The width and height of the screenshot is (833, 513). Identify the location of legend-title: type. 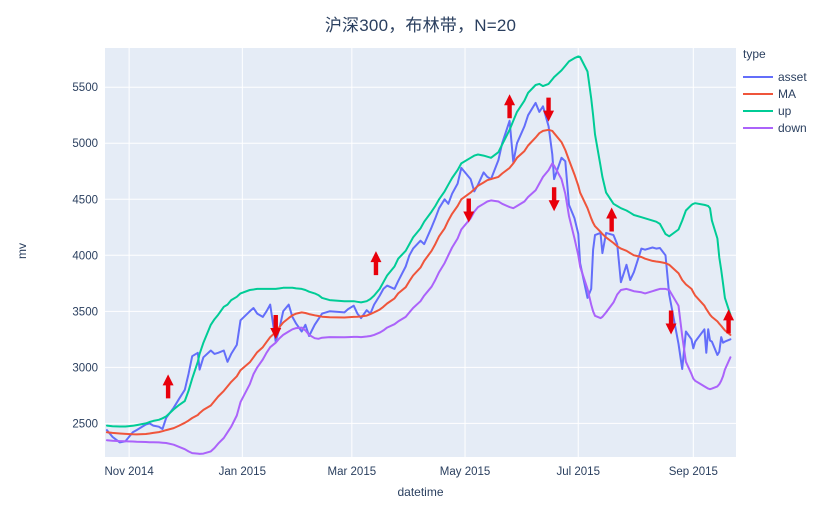
(754, 54).